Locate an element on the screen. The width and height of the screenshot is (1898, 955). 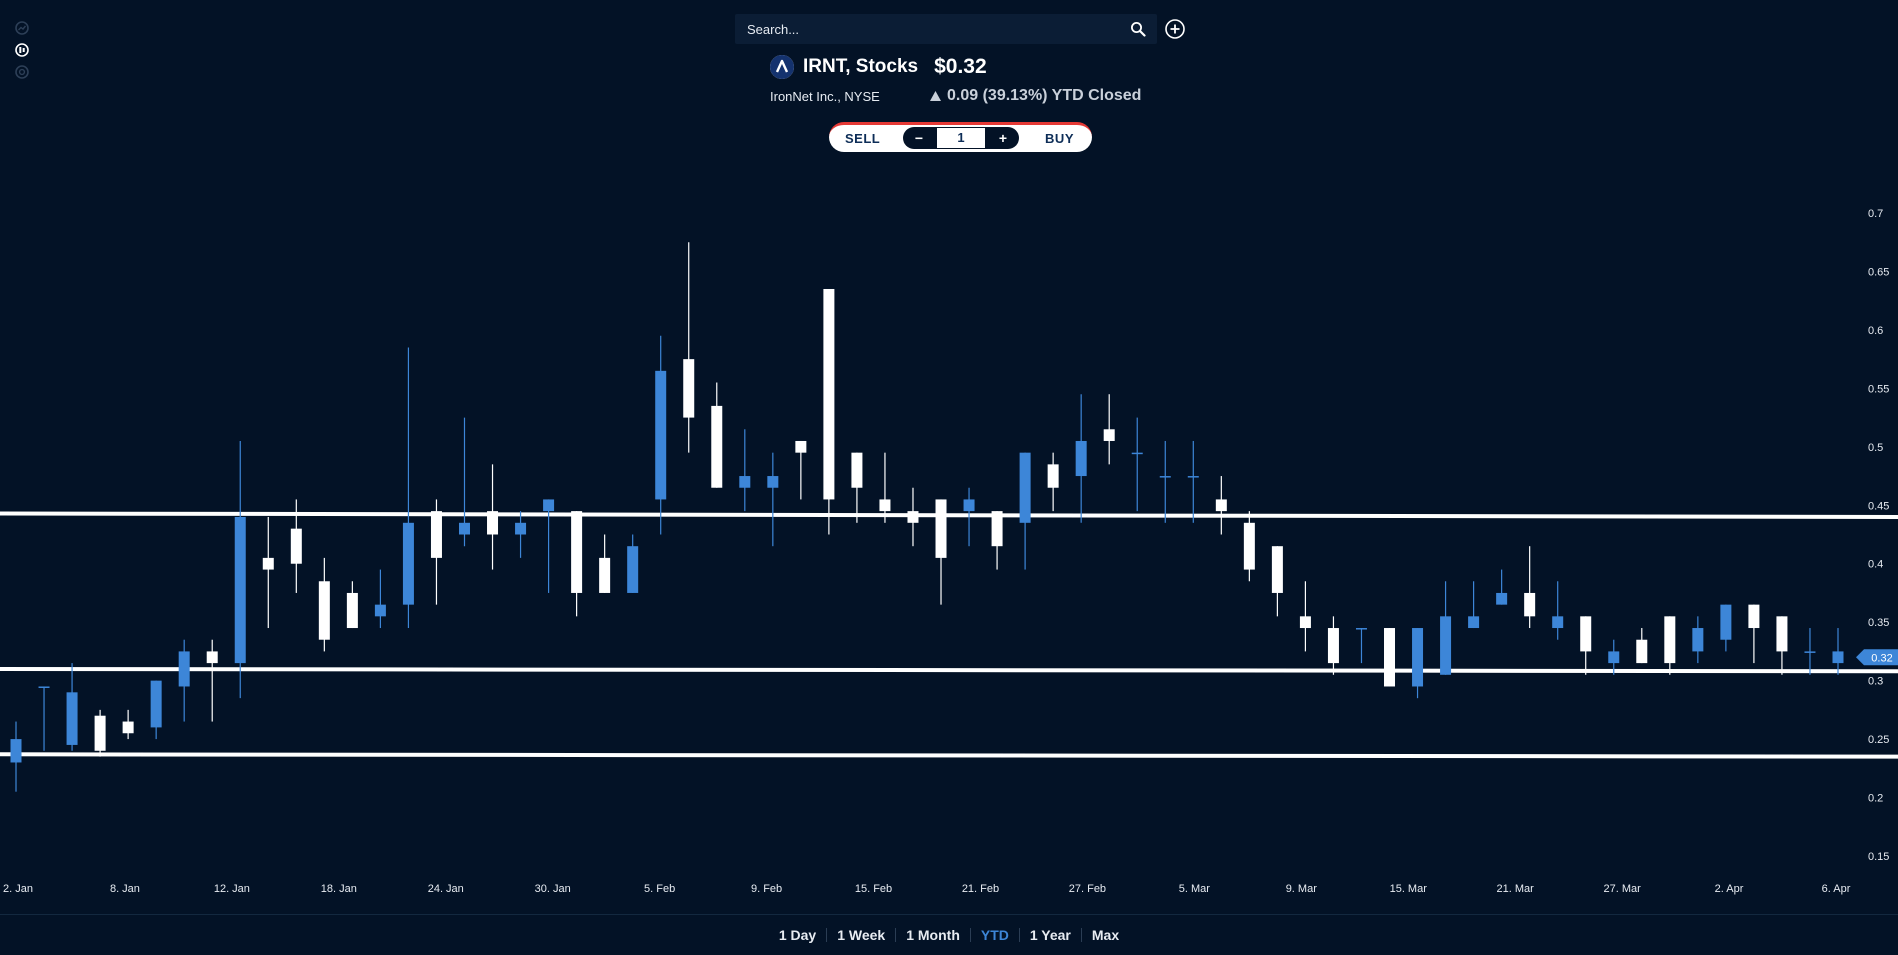
sell-button: SELL is located at coordinates (863, 138).